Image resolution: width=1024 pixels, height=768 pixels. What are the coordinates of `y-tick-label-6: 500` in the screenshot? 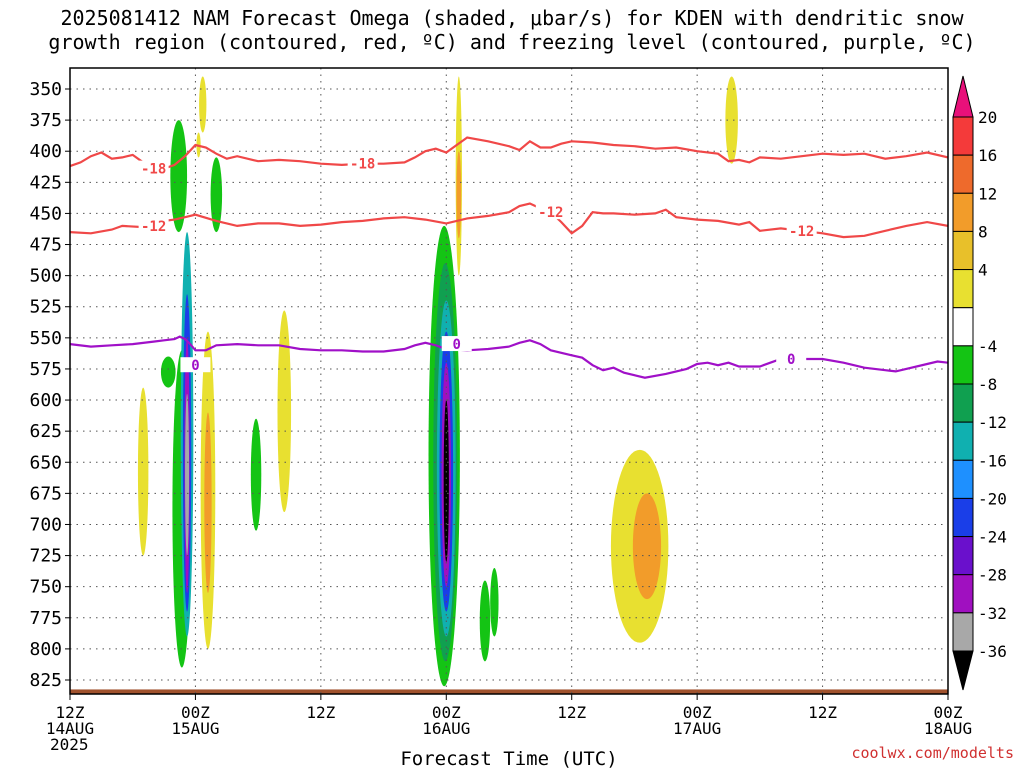 It's located at (45, 276).